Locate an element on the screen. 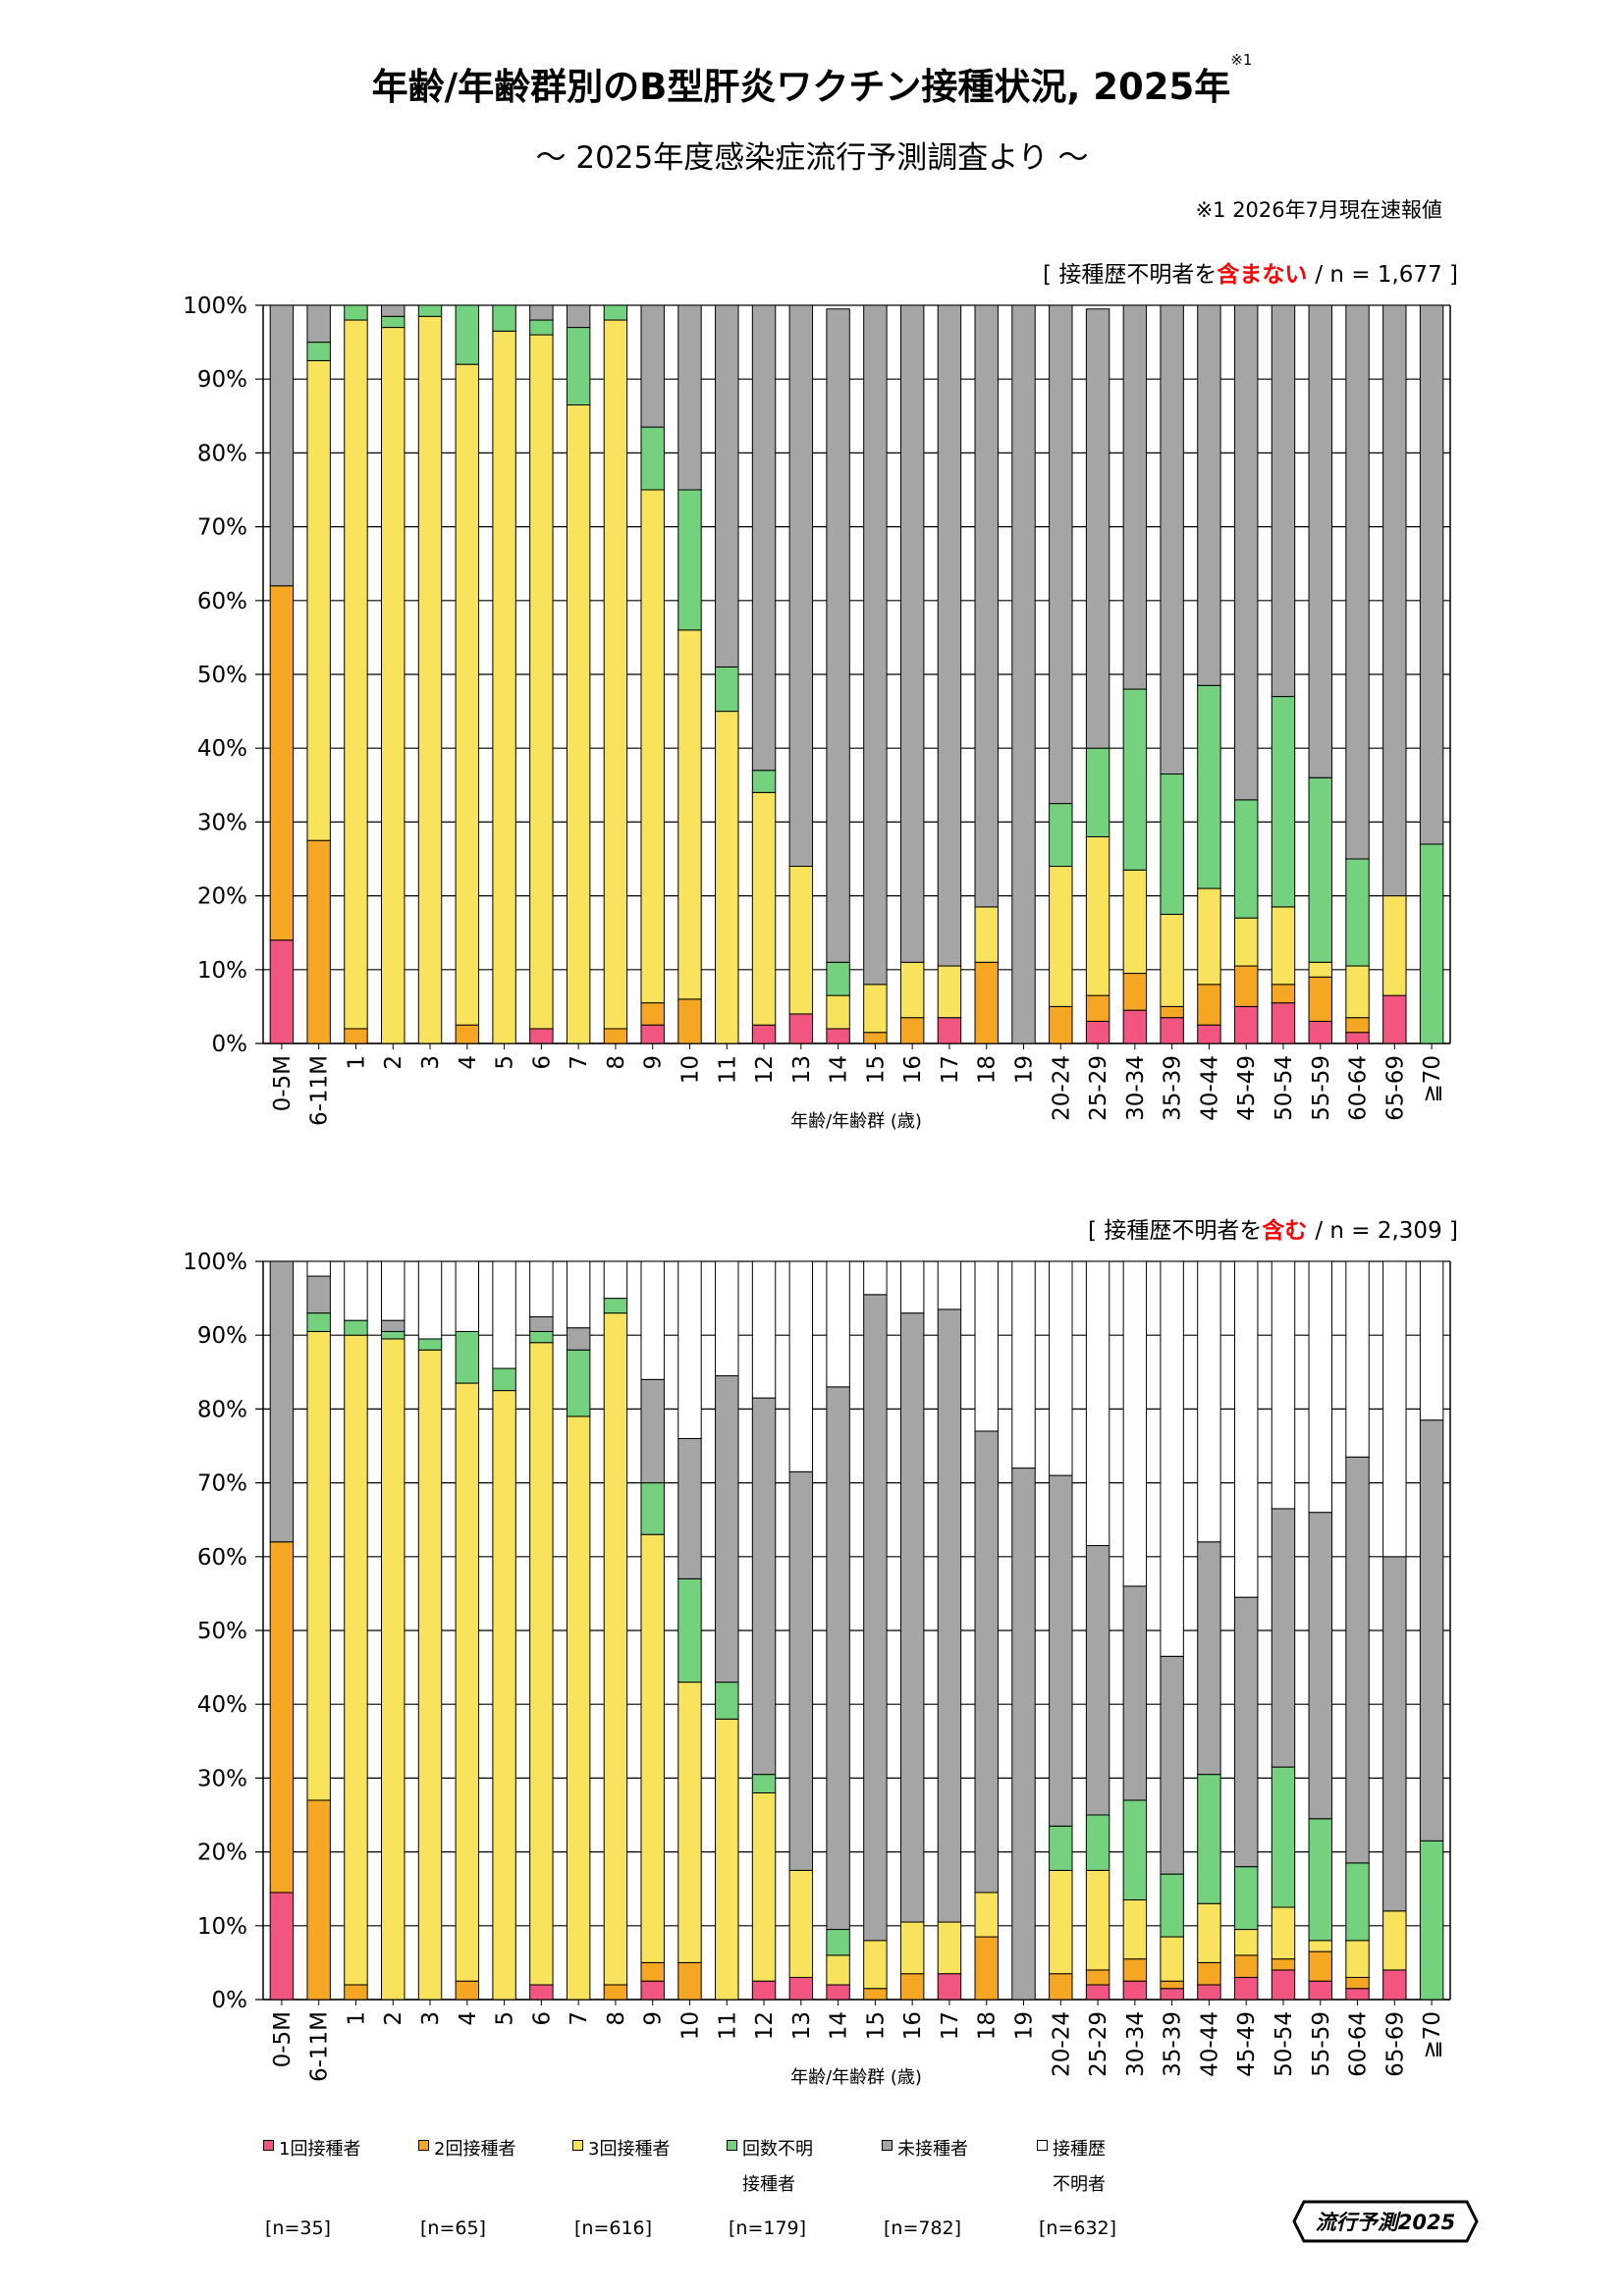  y-tick-label: 20% is located at coordinates (222, 897).